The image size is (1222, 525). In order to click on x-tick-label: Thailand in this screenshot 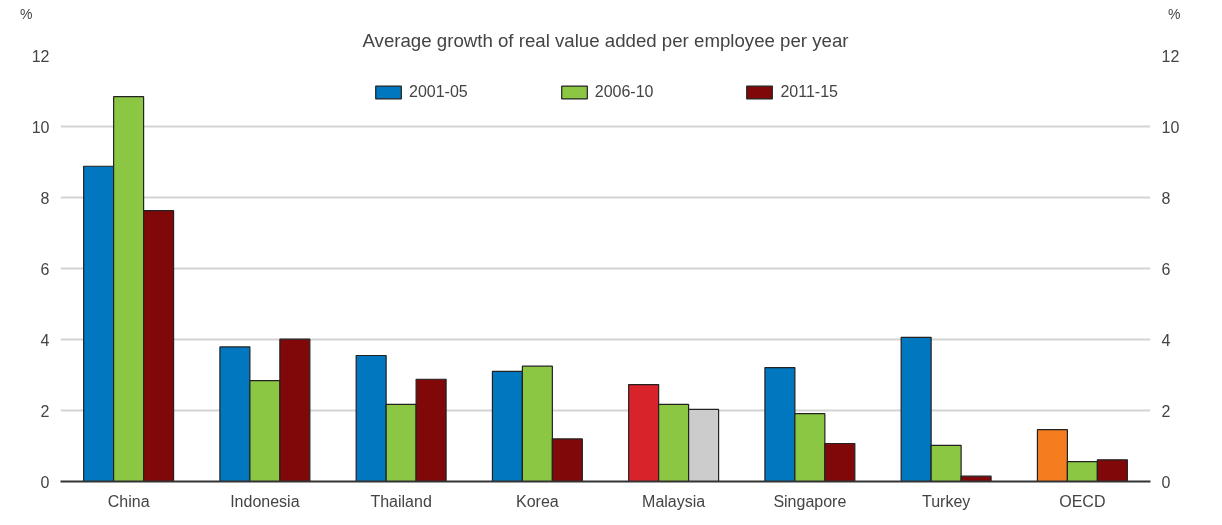, I will do `click(401, 501)`.